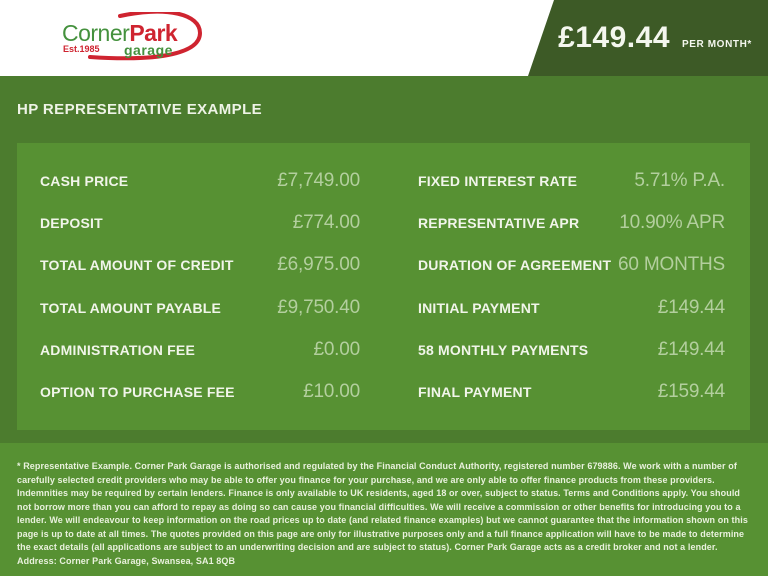  Describe the element at coordinates (503, 349) in the screenshot. I see `row-label: 58 MONTHLY PAYMENTS` at that location.